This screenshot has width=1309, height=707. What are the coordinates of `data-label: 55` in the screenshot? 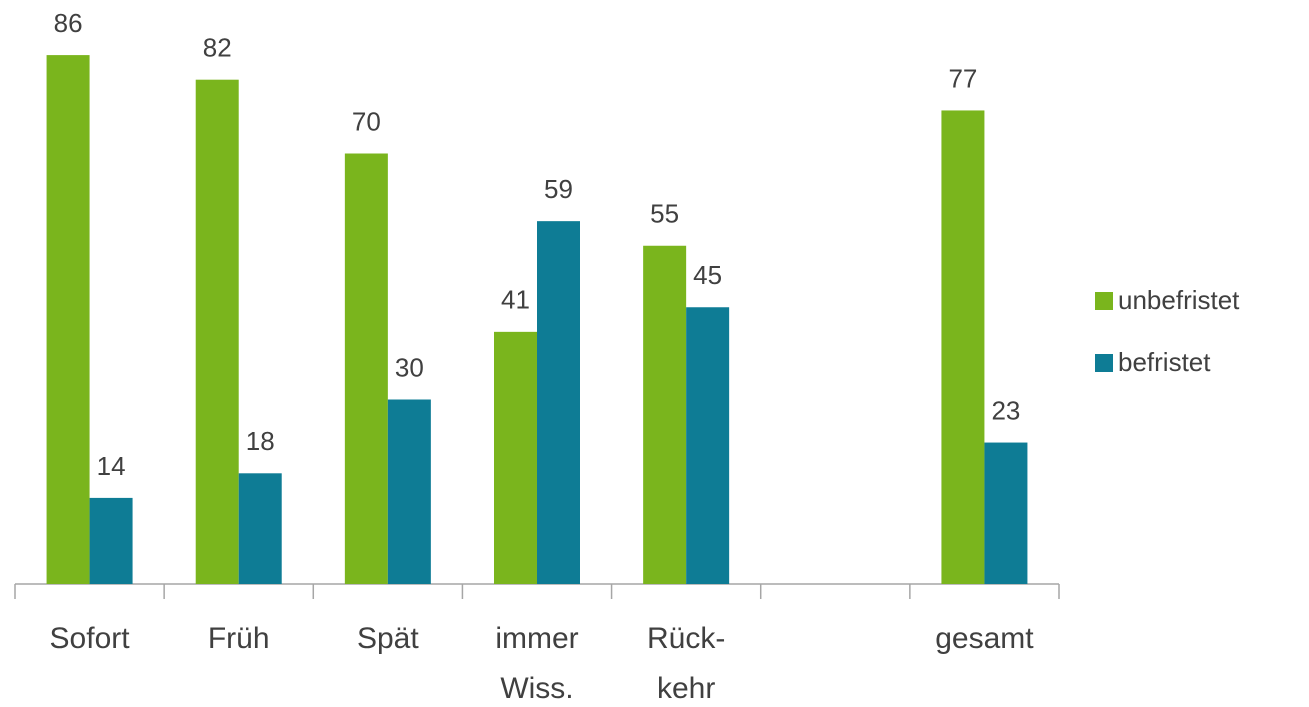 It's located at (664, 214).